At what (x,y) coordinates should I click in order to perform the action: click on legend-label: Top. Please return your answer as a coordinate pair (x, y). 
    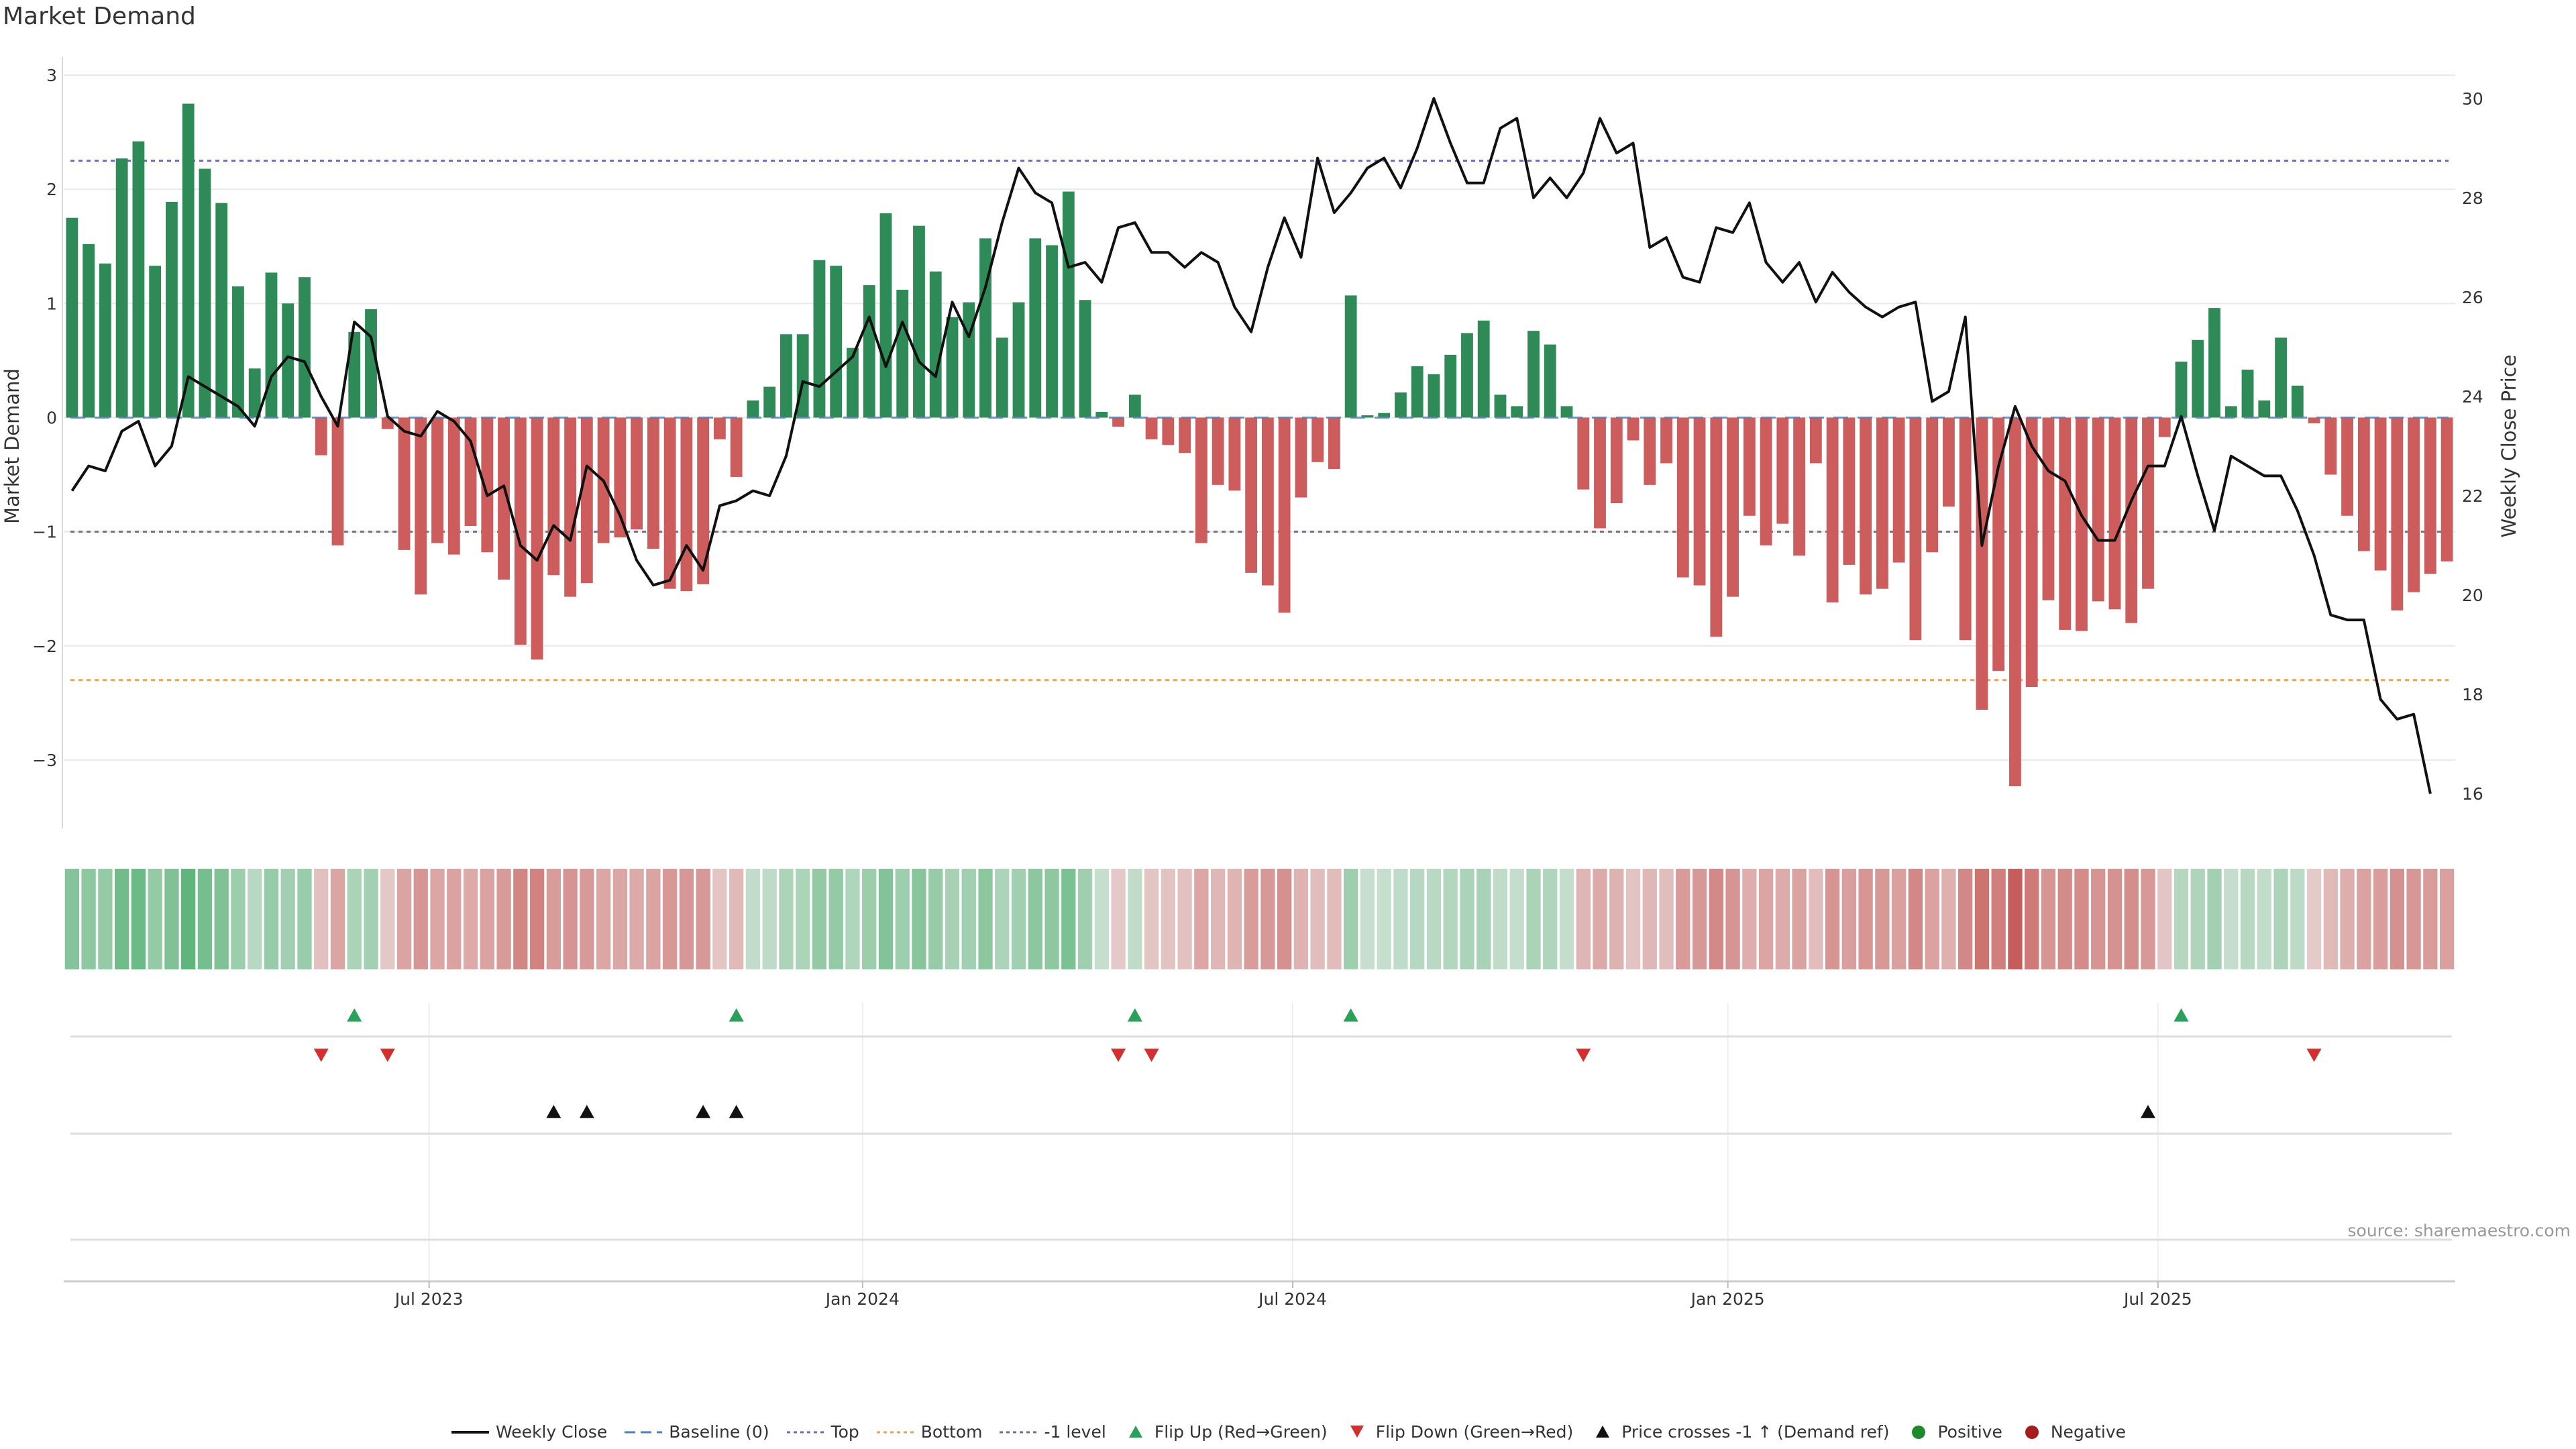
    Looking at the image, I should click on (844, 1432).